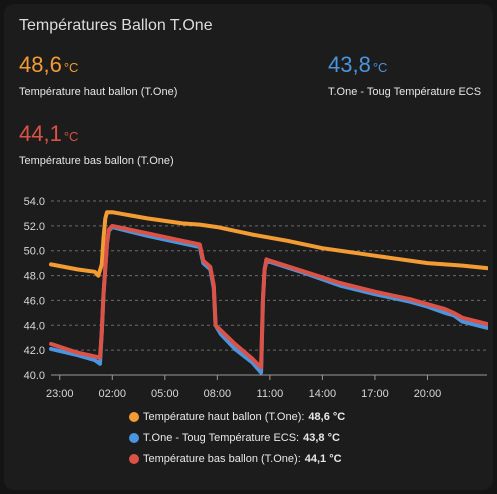 This screenshot has height=494, width=497. I want to click on legend-item-bas-ballon: Température bas ballon (T.One): 44,1 °C, so click(237, 458).